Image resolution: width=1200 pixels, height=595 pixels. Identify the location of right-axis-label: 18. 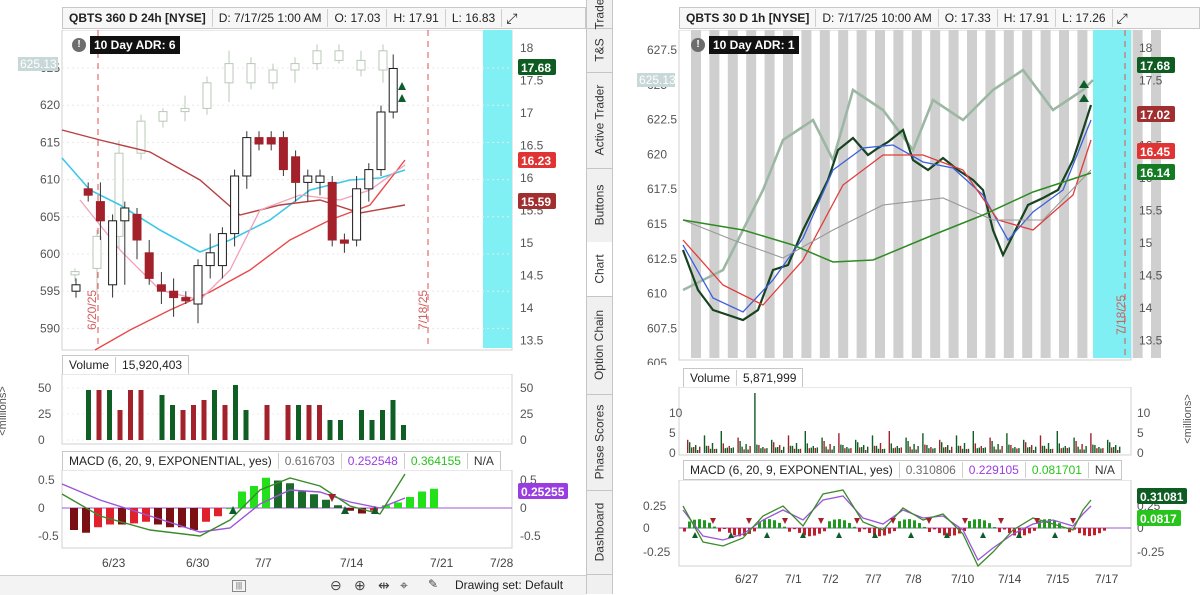
(1146, 48).